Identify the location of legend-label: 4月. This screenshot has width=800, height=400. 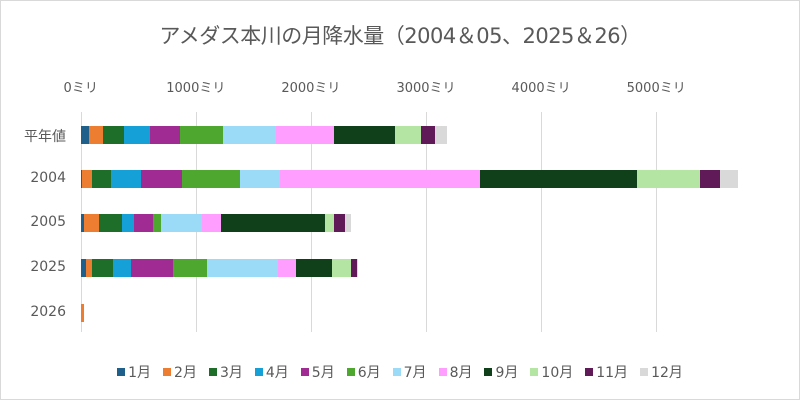
(277, 373).